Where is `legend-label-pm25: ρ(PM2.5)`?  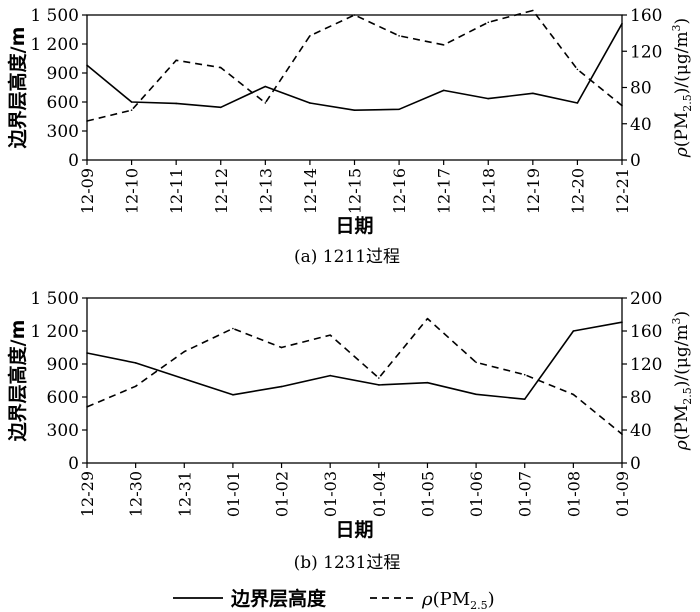
legend-label-pm25: ρ(PM2.5) is located at coordinates (458, 600).